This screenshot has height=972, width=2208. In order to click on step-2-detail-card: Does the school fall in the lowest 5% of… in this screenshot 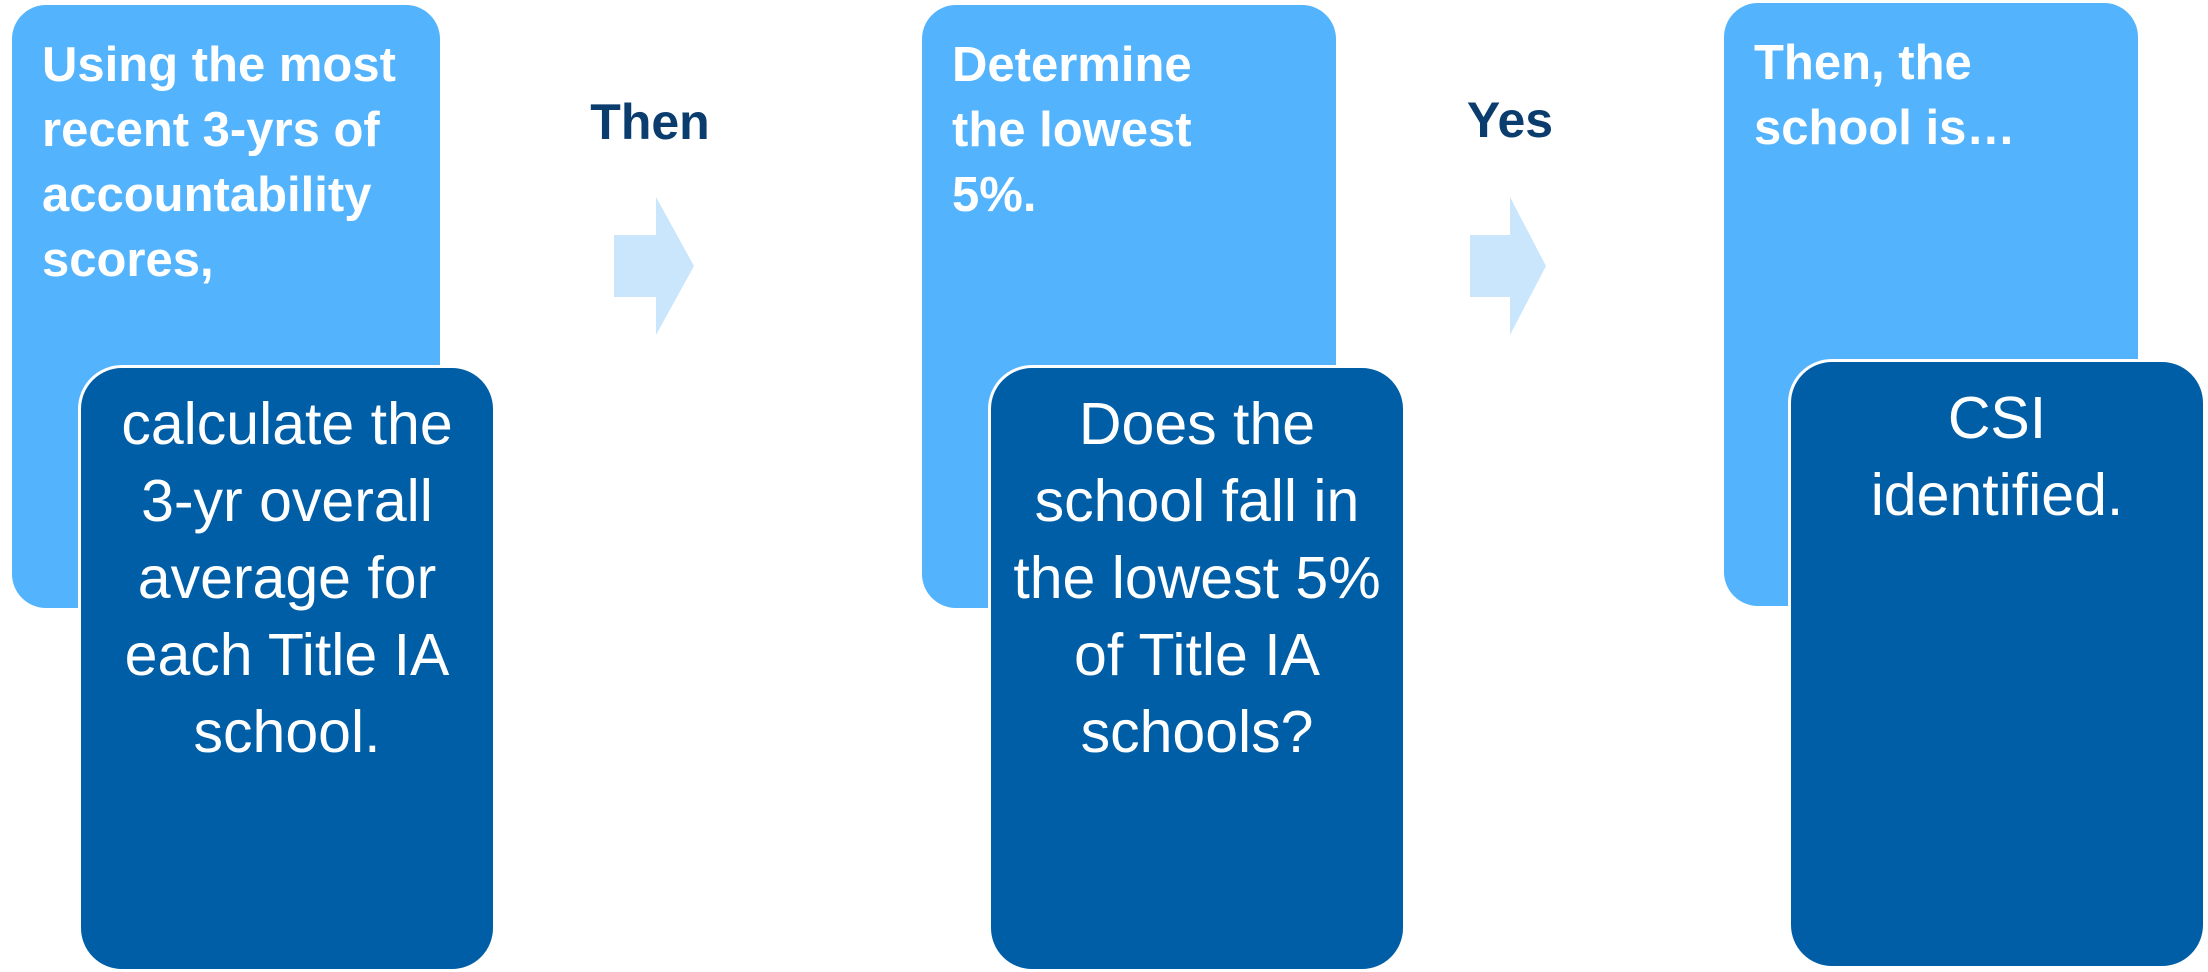, I will do `click(1197, 668)`.